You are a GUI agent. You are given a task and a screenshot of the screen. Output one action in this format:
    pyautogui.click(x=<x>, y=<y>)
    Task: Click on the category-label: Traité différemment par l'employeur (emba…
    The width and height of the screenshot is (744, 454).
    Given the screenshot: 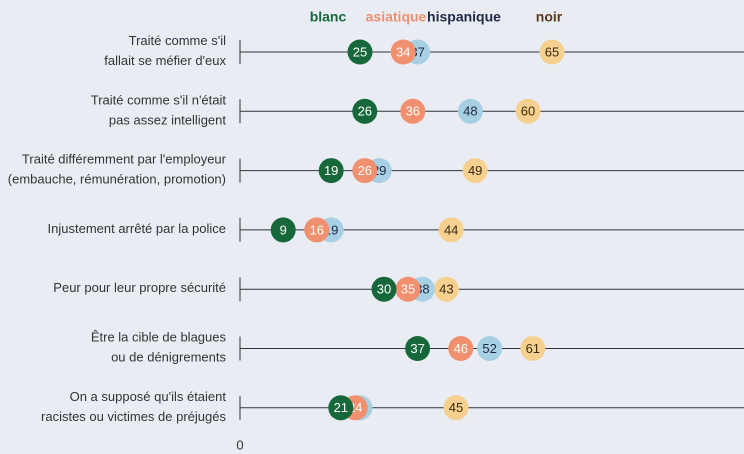 What is the action you would take?
    pyautogui.click(x=117, y=169)
    